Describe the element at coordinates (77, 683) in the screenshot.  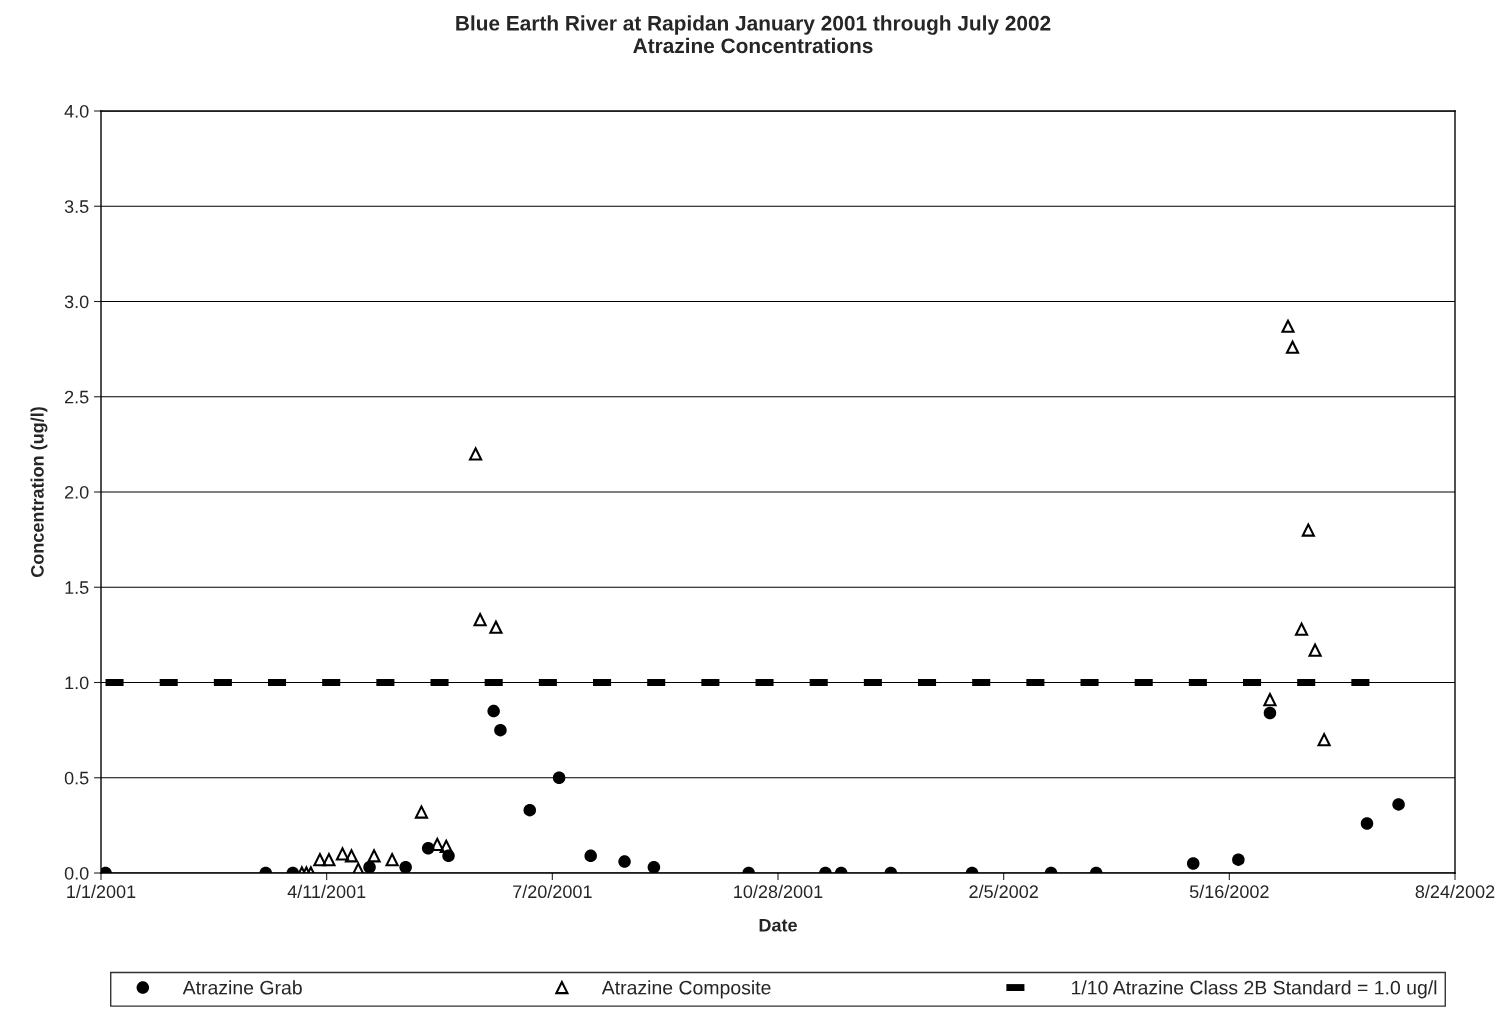
I see `y-tick-label: 1.0` at that location.